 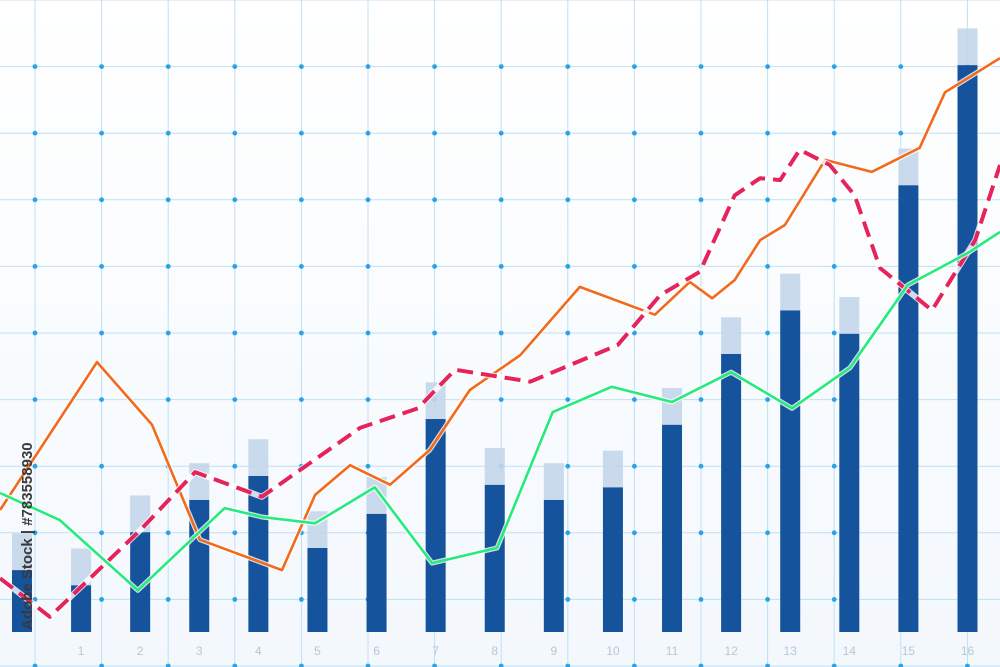 What do you see at coordinates (613, 651) in the screenshot?
I see `x-tick-label: 10` at bounding box center [613, 651].